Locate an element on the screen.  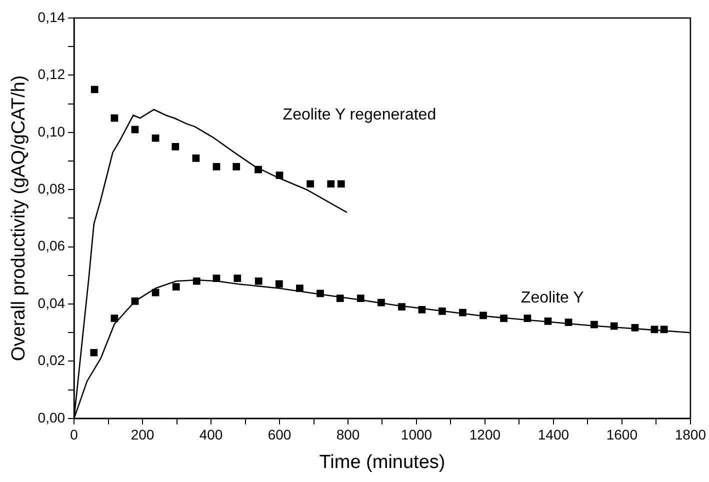
x-tick-label: 0 is located at coordinates (74, 434).